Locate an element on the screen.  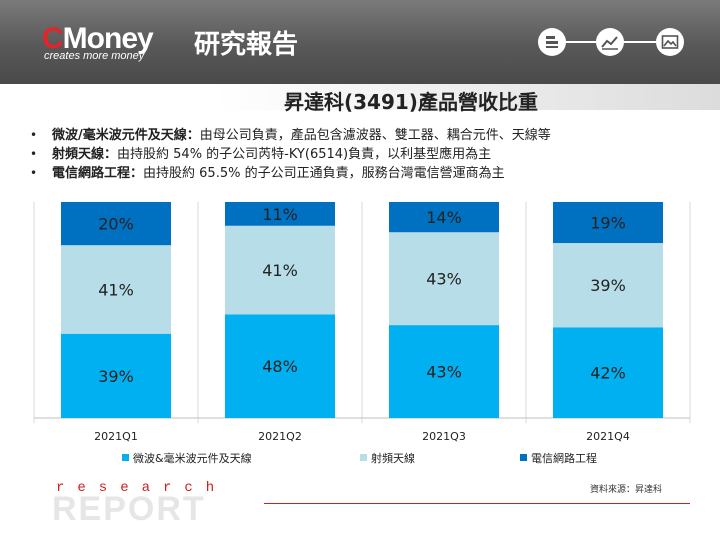
list-icon is located at coordinates (552, 42).